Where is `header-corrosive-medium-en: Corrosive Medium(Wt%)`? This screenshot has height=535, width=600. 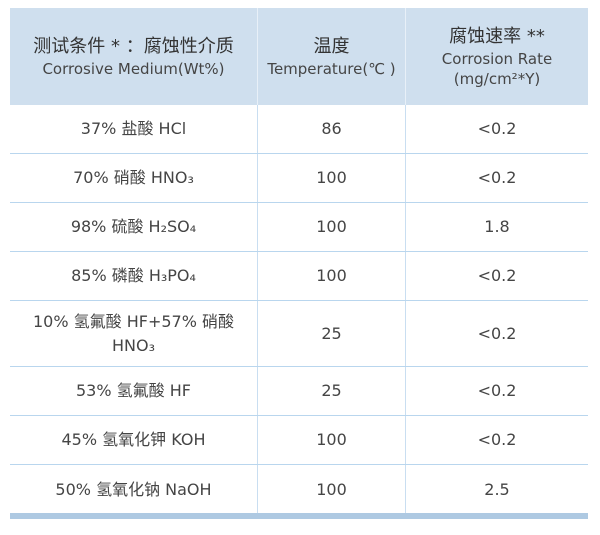 header-corrosive-medium-en: Corrosive Medium(Wt%) is located at coordinates (133, 68).